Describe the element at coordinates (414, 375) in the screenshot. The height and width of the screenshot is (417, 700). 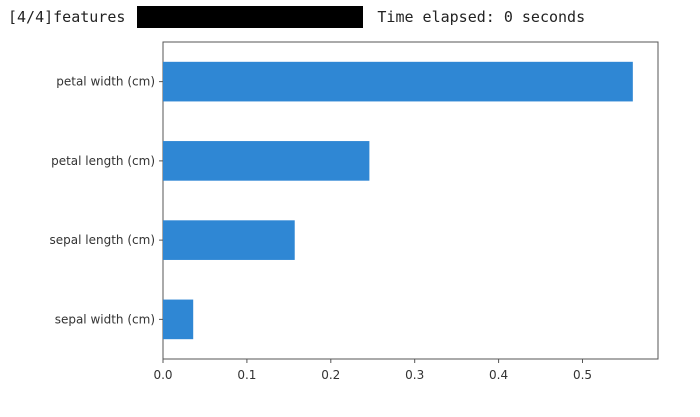
I see `x-tick-label: 0.3` at that location.